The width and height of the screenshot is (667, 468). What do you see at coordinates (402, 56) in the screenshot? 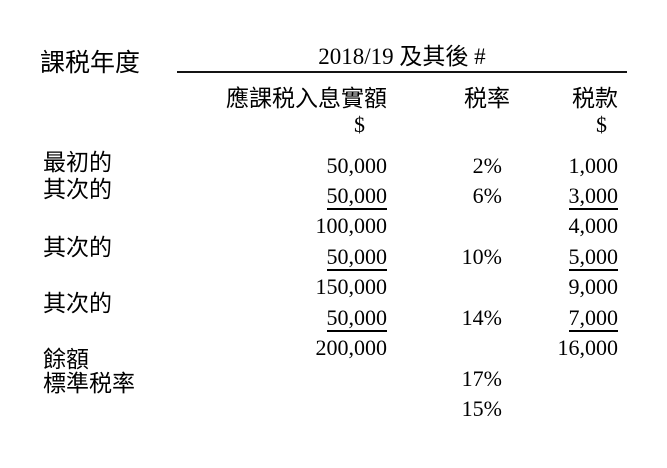
I see `year-group-header: 2018/19 及其後 #` at bounding box center [402, 56].